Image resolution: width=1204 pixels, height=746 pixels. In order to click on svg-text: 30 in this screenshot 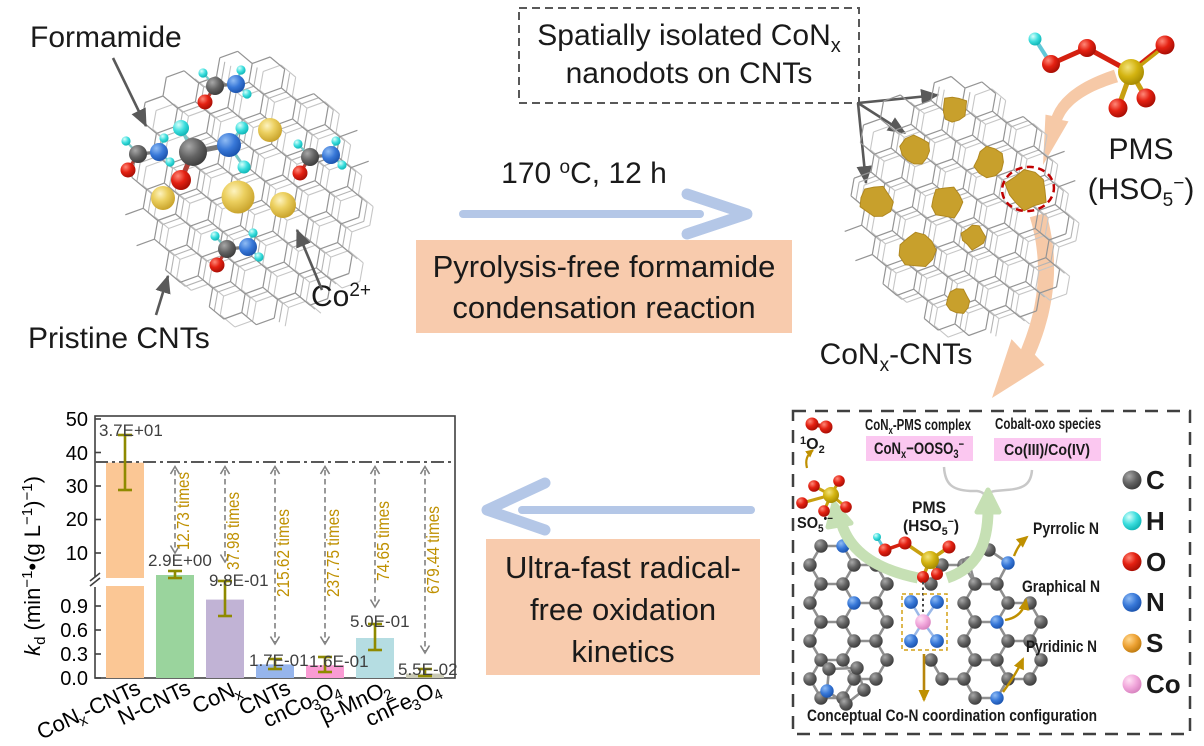, I will do `click(77, 487)`.